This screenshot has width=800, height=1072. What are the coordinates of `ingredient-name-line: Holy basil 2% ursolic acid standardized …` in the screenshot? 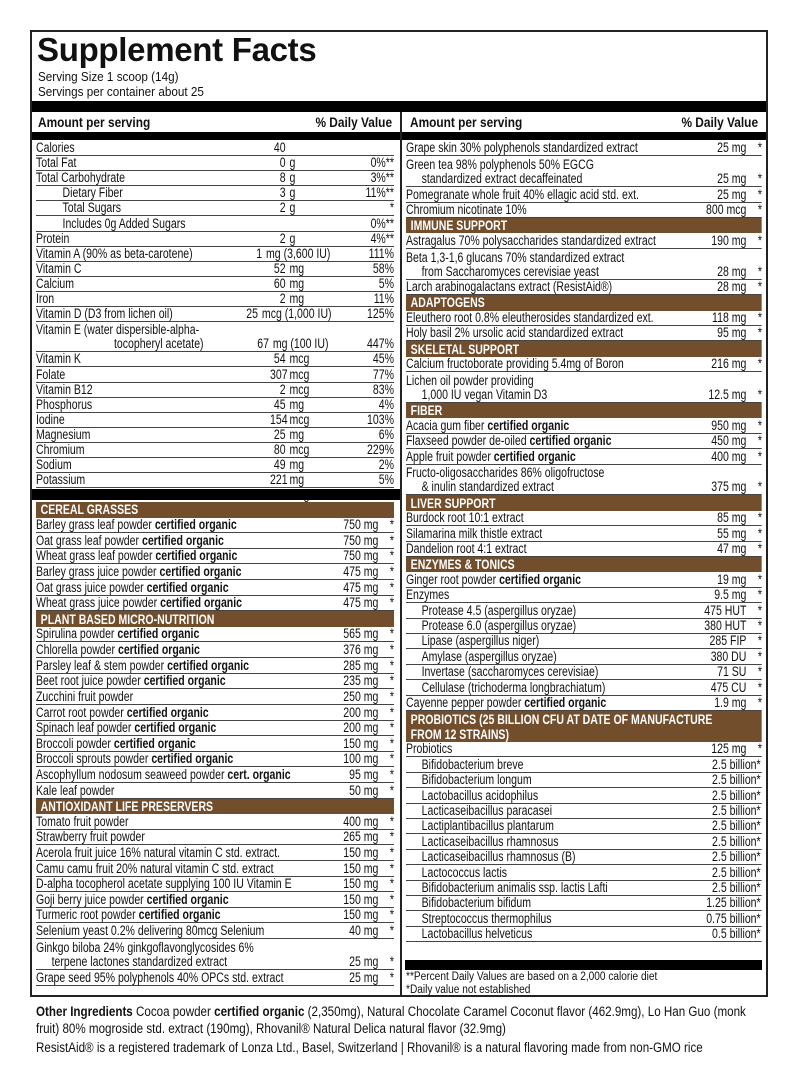 It's located at (514, 333).